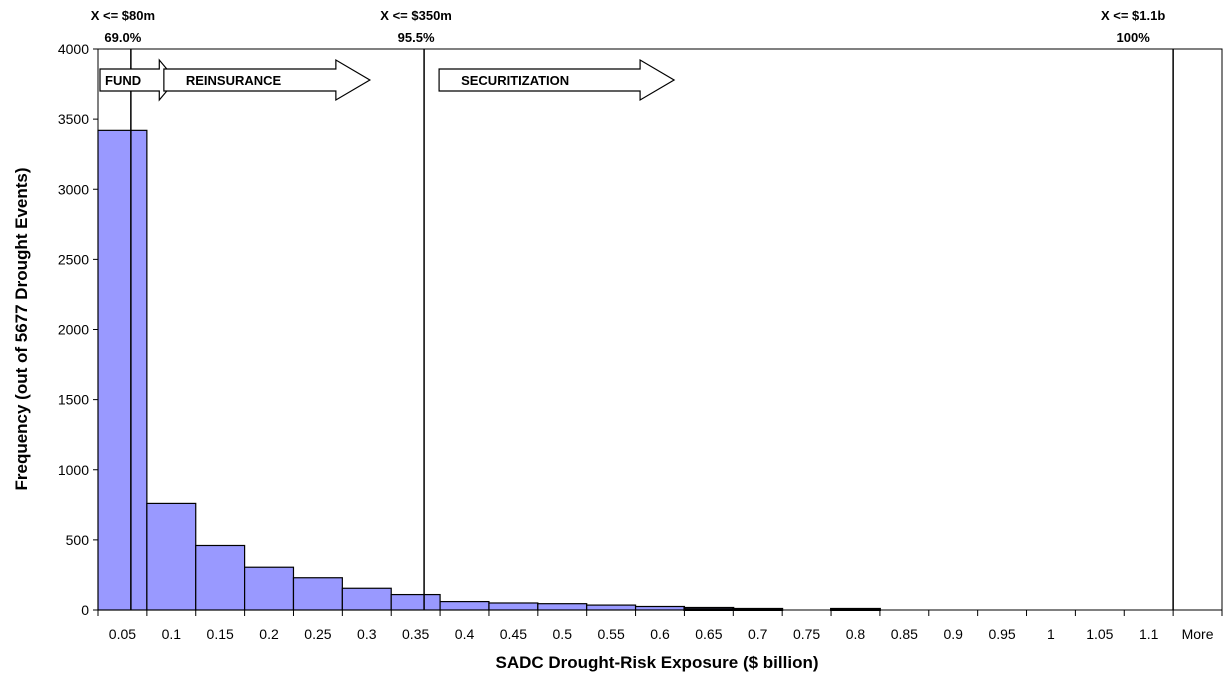  What do you see at coordinates (220, 577) in the screenshot?
I see `bar-0.15` at bounding box center [220, 577].